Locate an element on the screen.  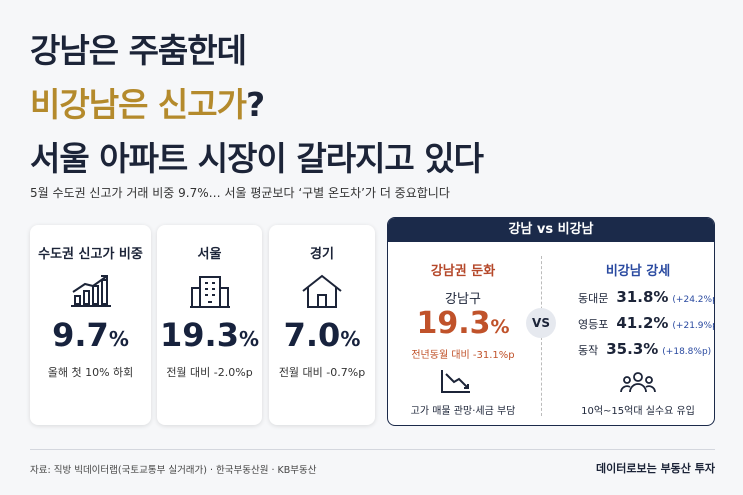
card-note: 전월 대비 -0.7%p is located at coordinates (322, 372).